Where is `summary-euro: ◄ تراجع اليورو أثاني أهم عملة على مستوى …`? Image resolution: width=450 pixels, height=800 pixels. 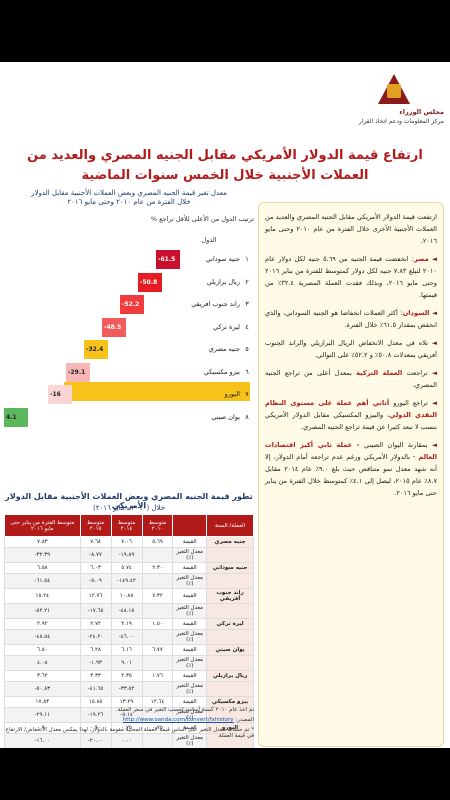
summary-euro: ◄ تراجع اليورو أثاني أهم عملة على مستوى … is located at coordinates (351, 415).